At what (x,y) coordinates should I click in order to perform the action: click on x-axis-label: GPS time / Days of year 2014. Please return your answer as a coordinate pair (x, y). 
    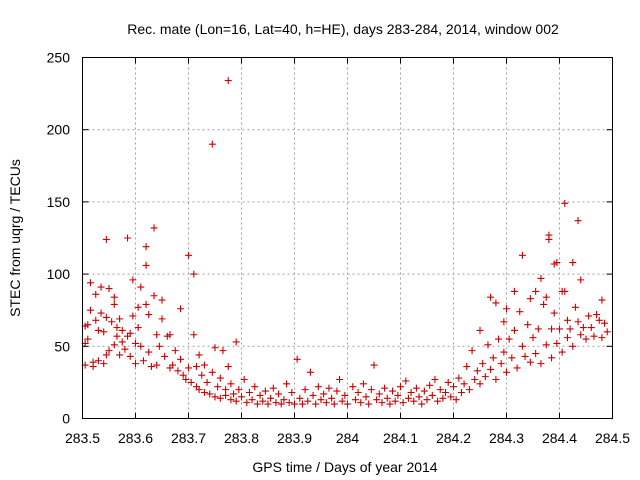
    Looking at the image, I should click on (344, 467).